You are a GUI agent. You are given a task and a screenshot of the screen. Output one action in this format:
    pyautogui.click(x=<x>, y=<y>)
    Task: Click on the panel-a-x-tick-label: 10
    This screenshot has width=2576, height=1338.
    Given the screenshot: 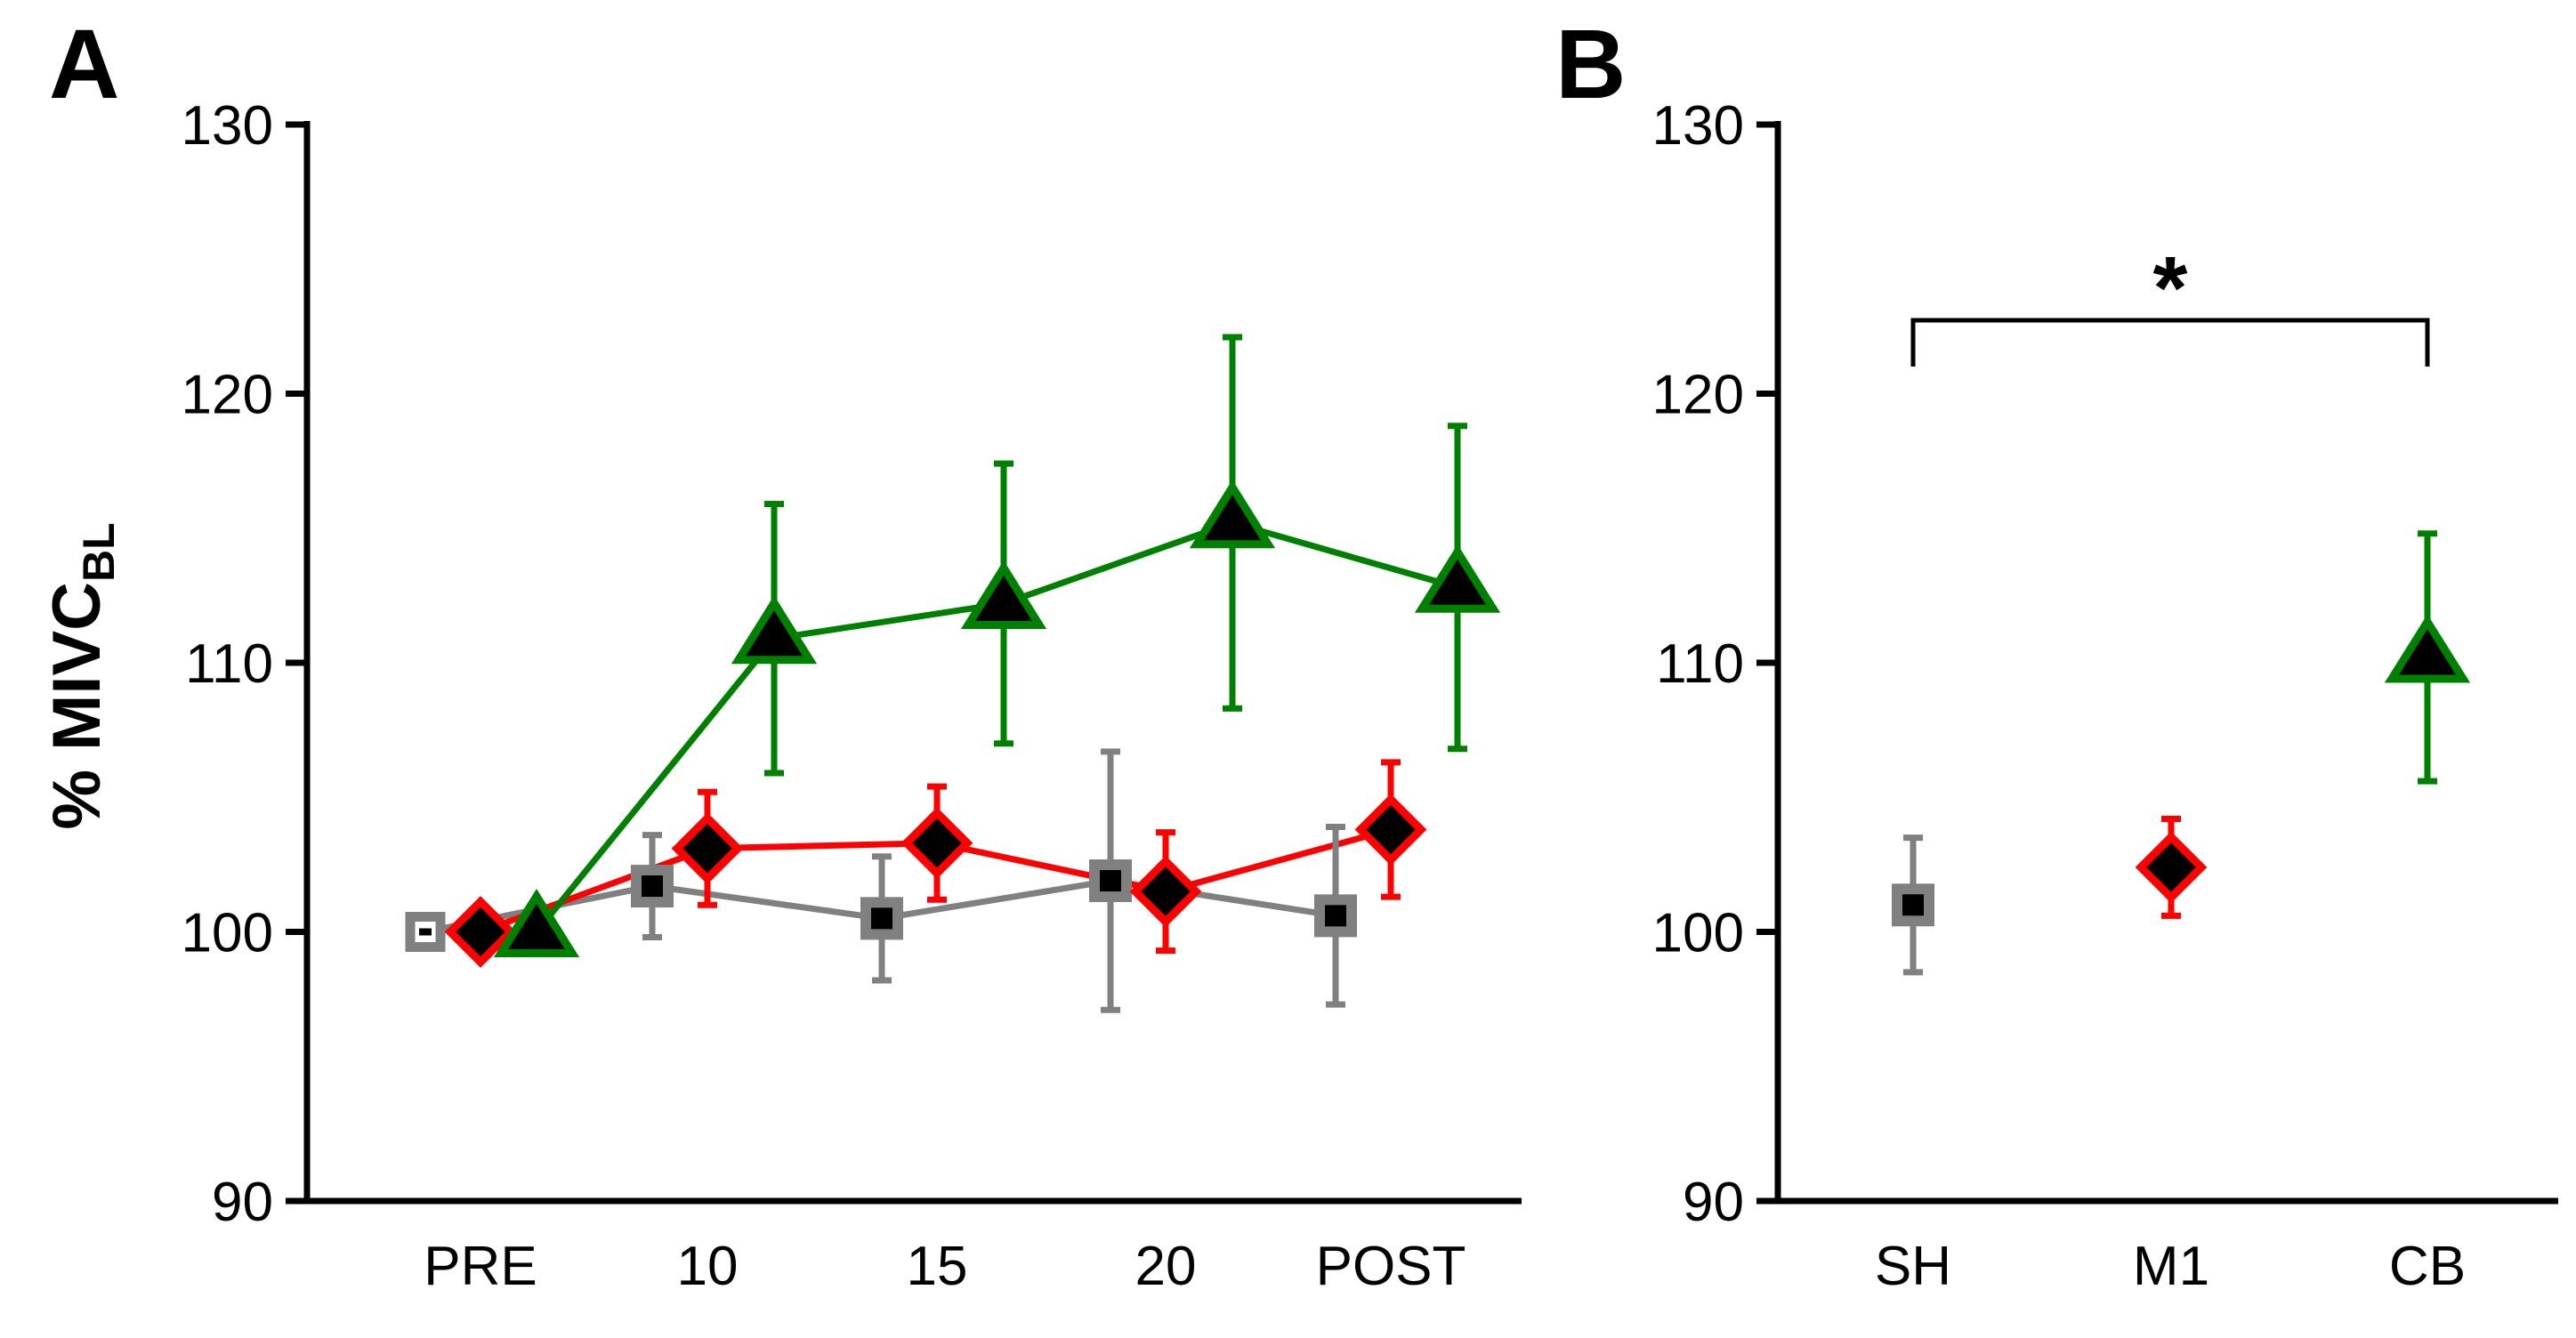 What is the action you would take?
    pyautogui.click(x=708, y=1266)
    